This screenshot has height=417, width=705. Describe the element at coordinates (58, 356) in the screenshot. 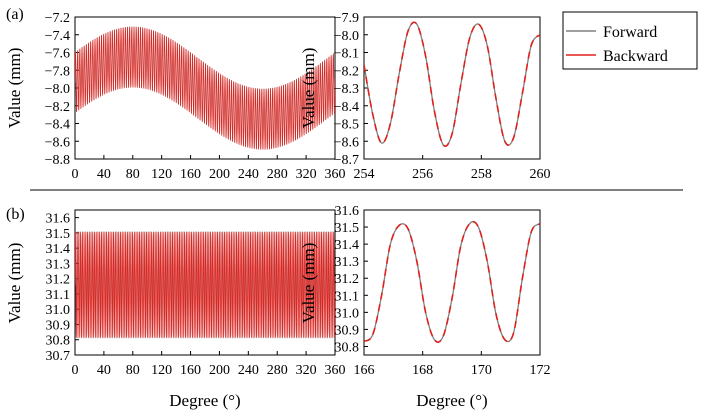

I see `y-tick-label: 30.7` at that location.